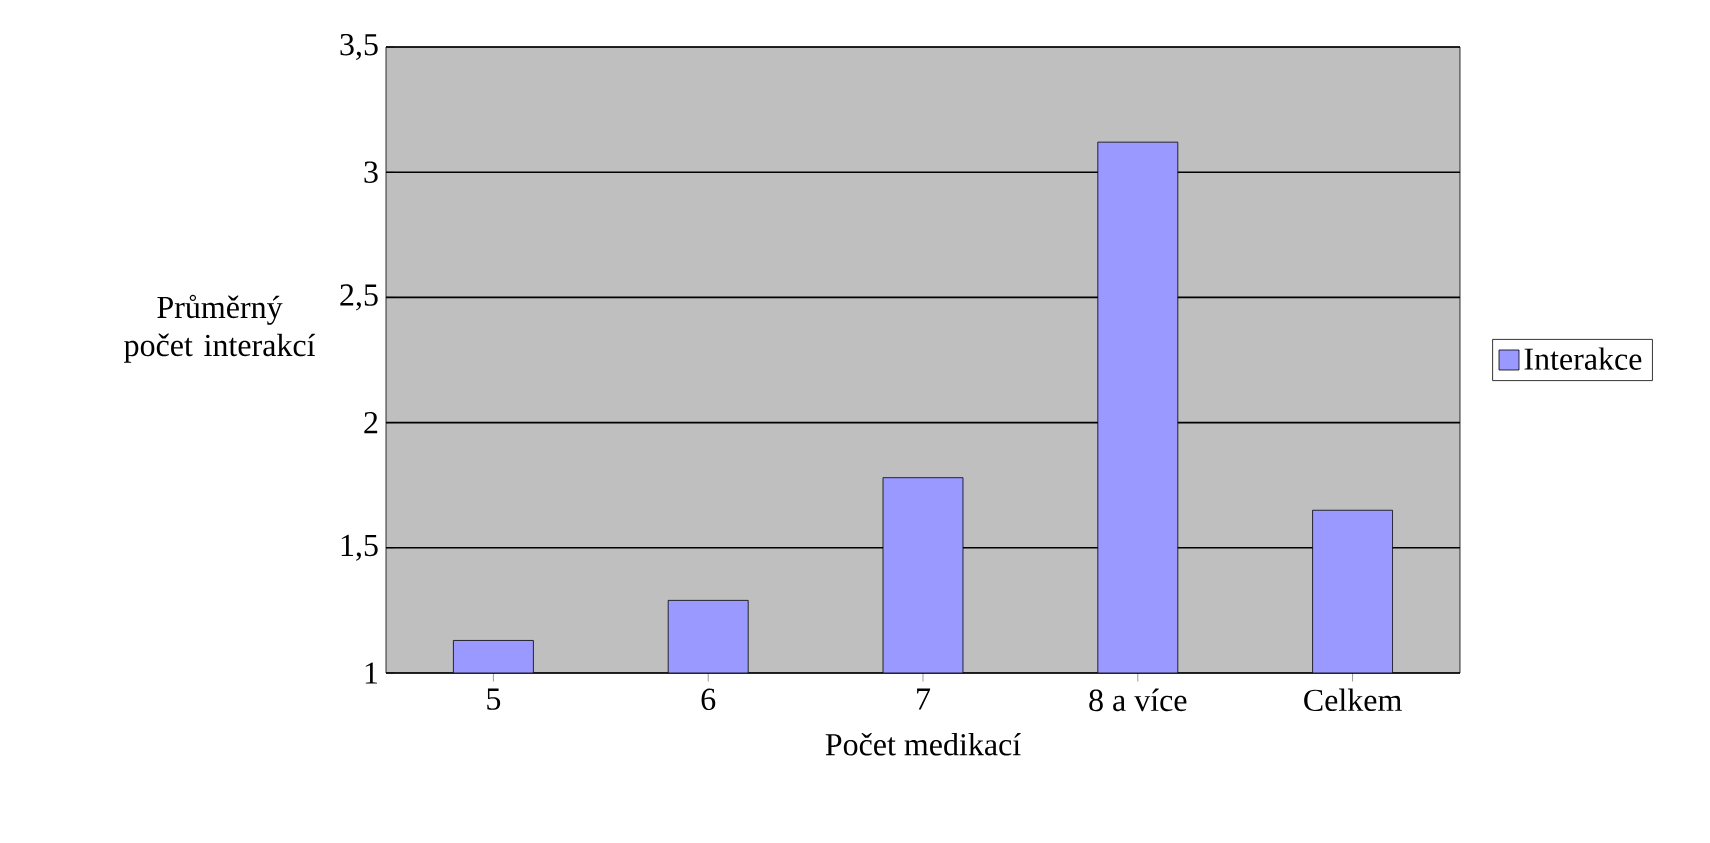 The image size is (1710, 843). I want to click on x-axis-title: Počet medikací, so click(923, 744).